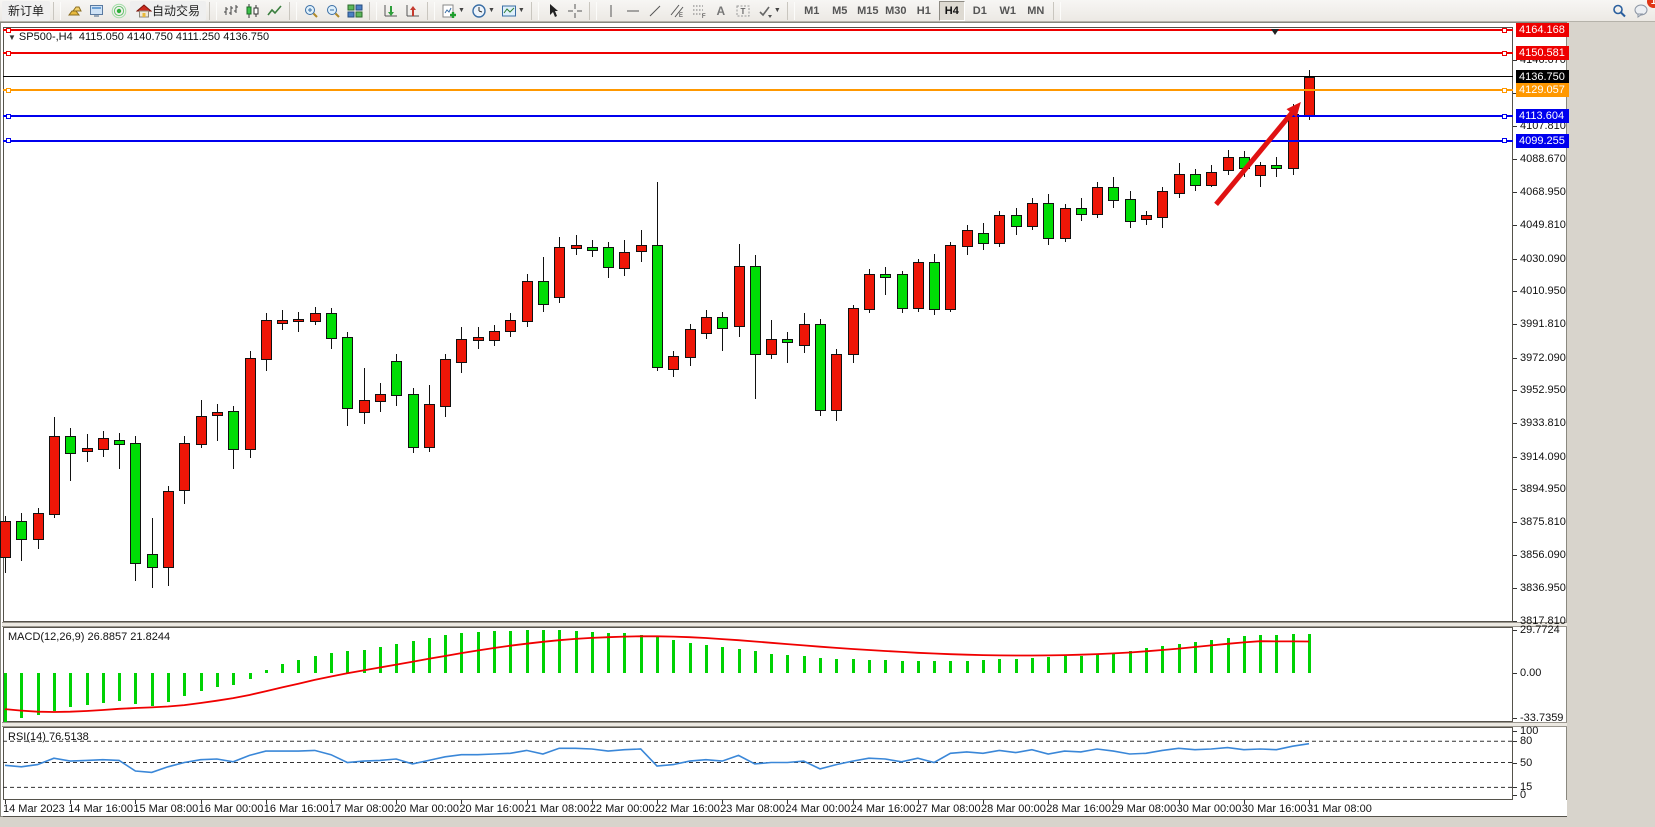  What do you see at coordinates (75, 11) in the screenshot?
I see `gold-bars-icon` at bounding box center [75, 11].